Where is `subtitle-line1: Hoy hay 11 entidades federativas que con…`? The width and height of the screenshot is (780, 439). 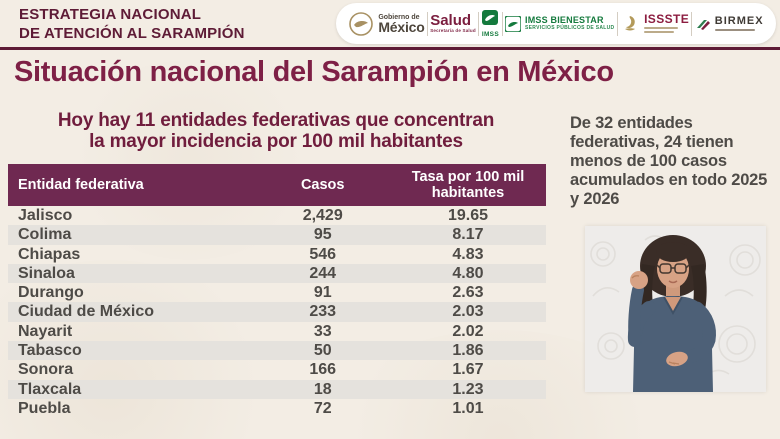 subtitle-line1: Hoy hay 11 entidades federativas que con… is located at coordinates (276, 120).